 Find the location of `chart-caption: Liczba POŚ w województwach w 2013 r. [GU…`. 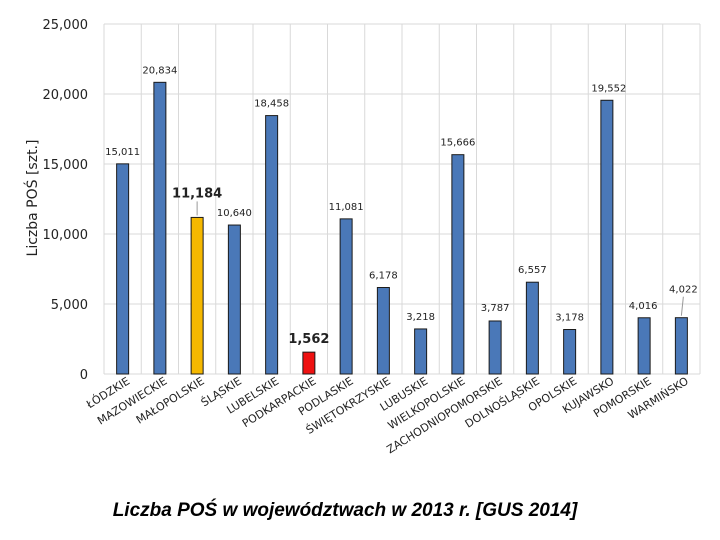

chart-caption: Liczba POŚ w województwach w 2013 r. [GU… is located at coordinates (345, 510).